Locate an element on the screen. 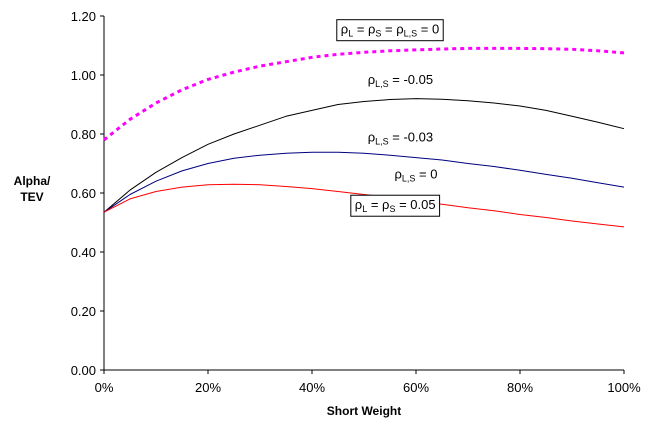 This screenshot has height=428, width=659. y-ticks: 0.00 0.20 0.40 0.60 0.80 1.00 1.20 is located at coordinates (87, 193).